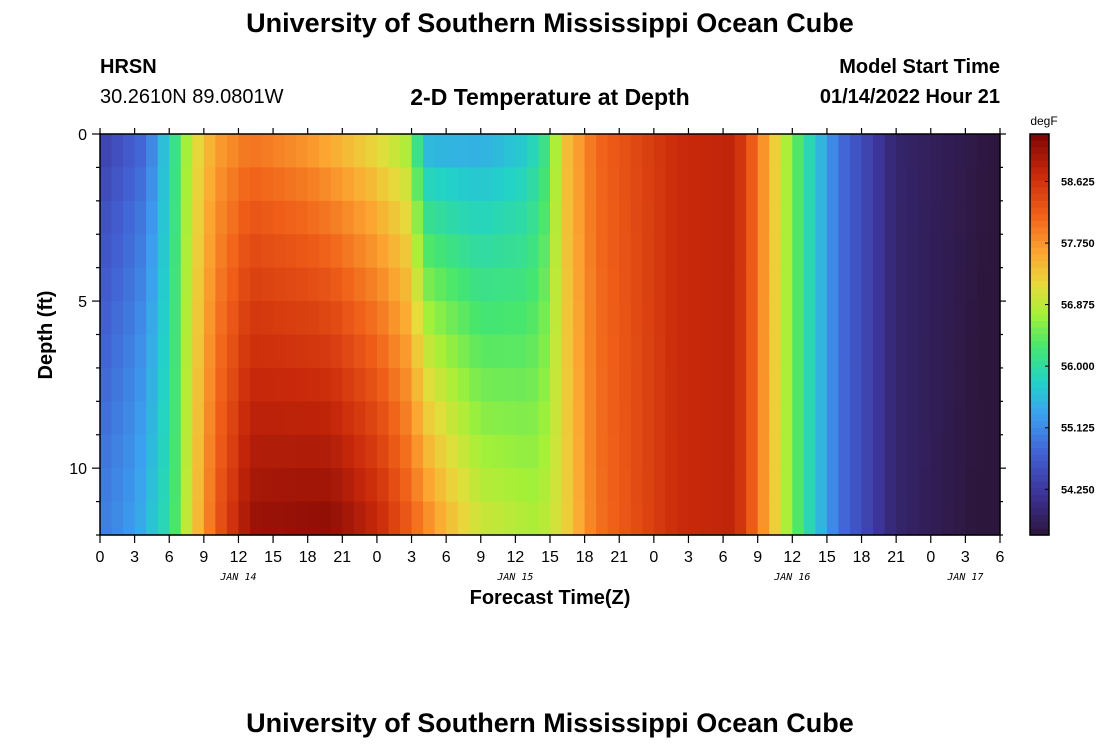  I want to click on x-axis-label: Forecast Time(Z), so click(550, 598).